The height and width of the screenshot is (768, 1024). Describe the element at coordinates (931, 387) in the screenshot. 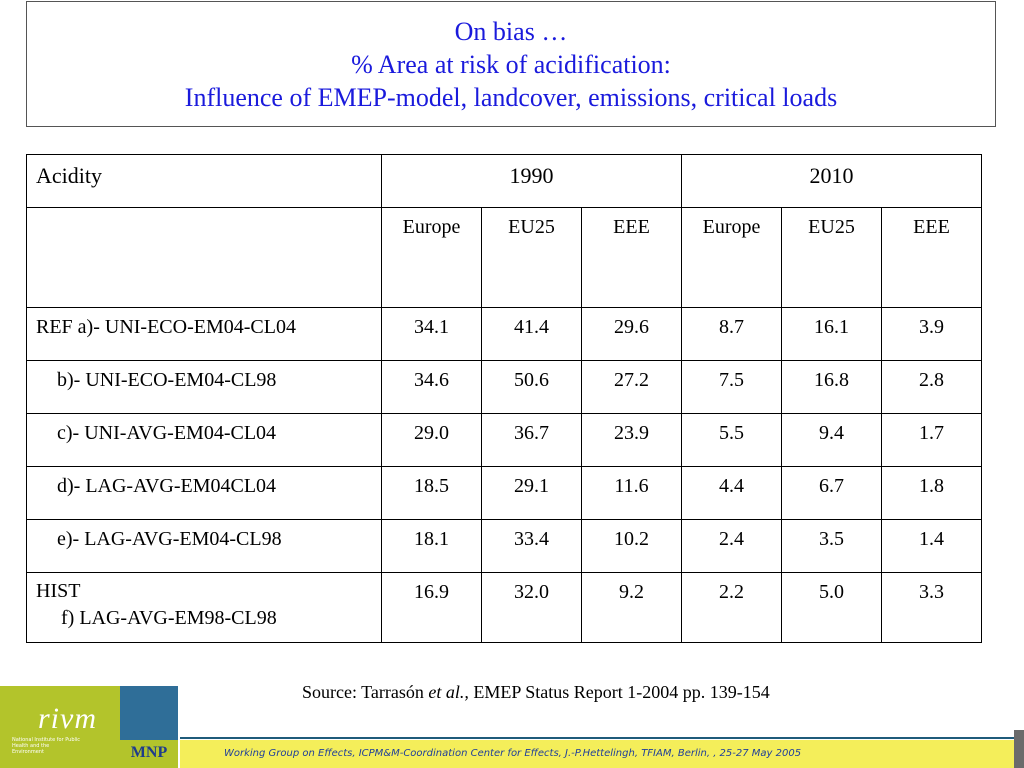

I see `table-cell: 2.8` at that location.